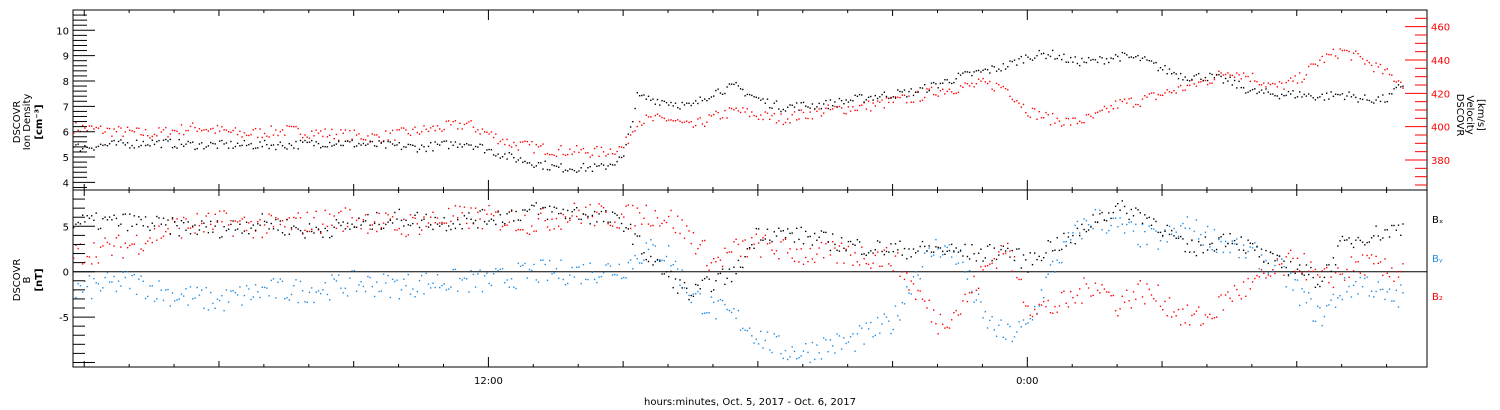  I want to click on velocity-tick-label: 440, so click(1440, 61).